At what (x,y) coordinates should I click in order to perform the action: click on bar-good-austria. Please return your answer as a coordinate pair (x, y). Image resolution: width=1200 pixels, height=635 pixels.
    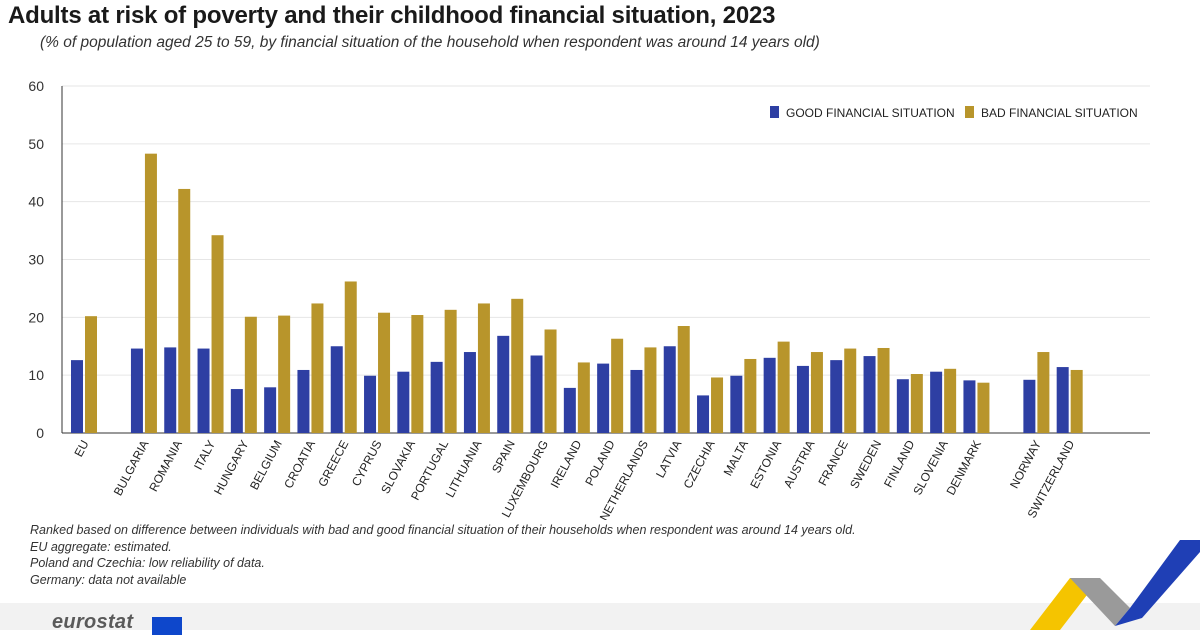
    Looking at the image, I should click on (802, 399).